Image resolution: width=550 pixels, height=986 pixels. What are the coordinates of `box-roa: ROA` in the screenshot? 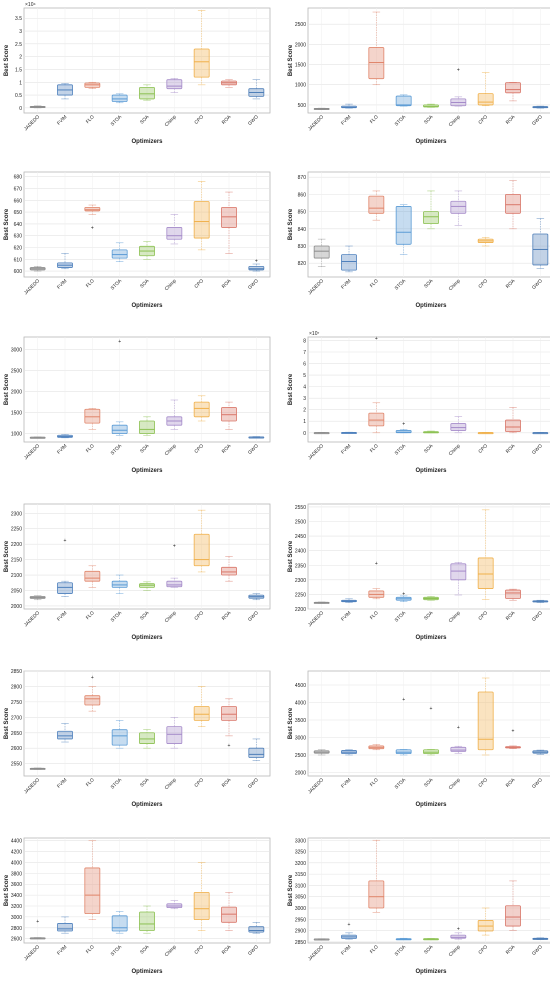 It's located at (229, 428).